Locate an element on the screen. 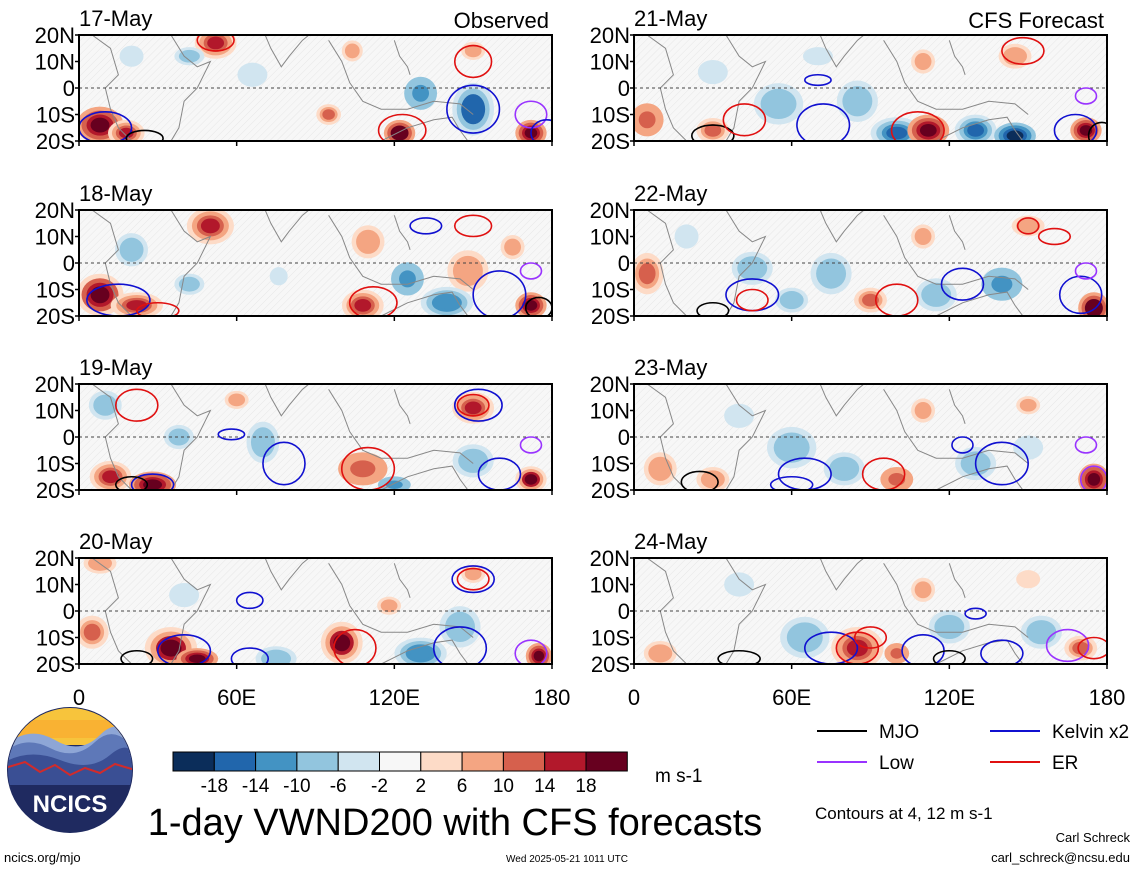  panel-date: 18-May is located at coordinates (115, 193).